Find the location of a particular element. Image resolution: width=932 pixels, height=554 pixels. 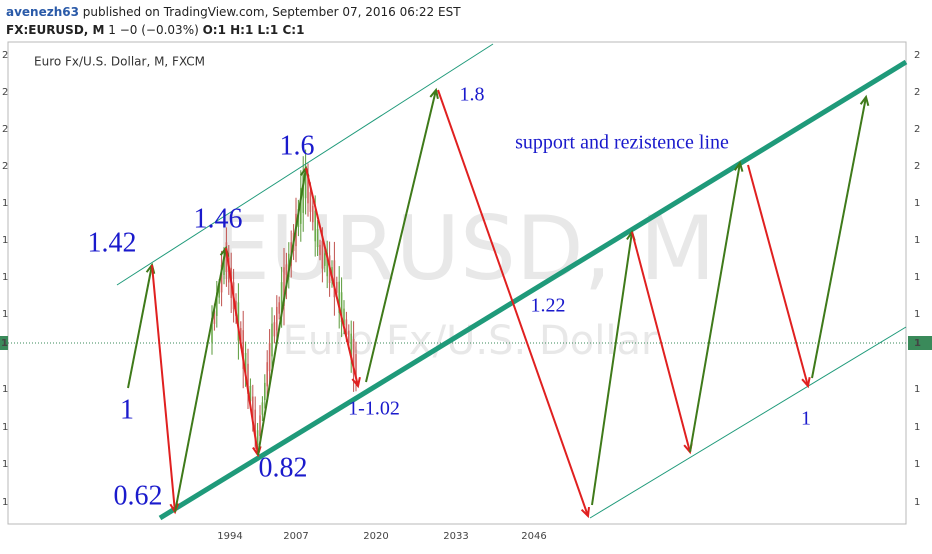

annotation: 1.22 is located at coordinates (548, 306).